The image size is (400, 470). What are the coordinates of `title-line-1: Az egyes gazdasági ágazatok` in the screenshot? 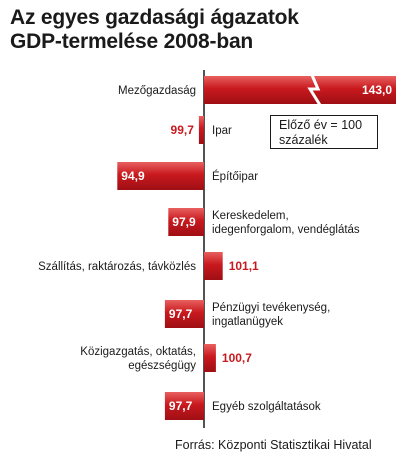 It's located at (154, 17).